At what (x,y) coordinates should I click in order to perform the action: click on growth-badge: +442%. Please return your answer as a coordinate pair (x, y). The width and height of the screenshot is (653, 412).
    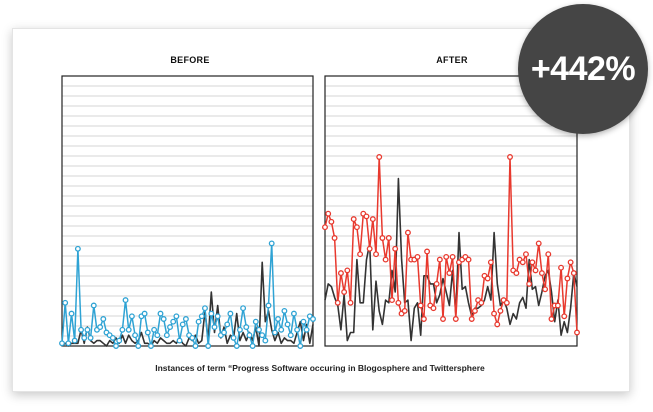
    Looking at the image, I should click on (583, 69).